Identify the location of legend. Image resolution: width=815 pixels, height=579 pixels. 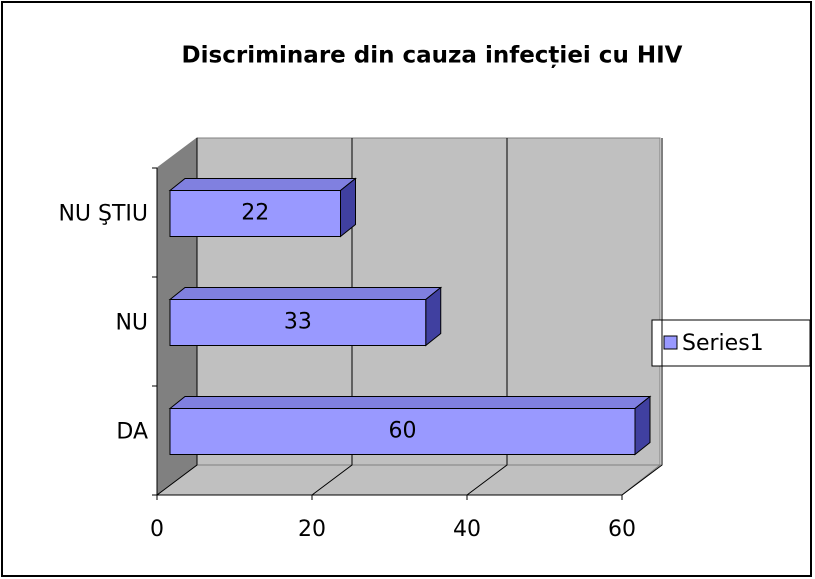
(731, 343).